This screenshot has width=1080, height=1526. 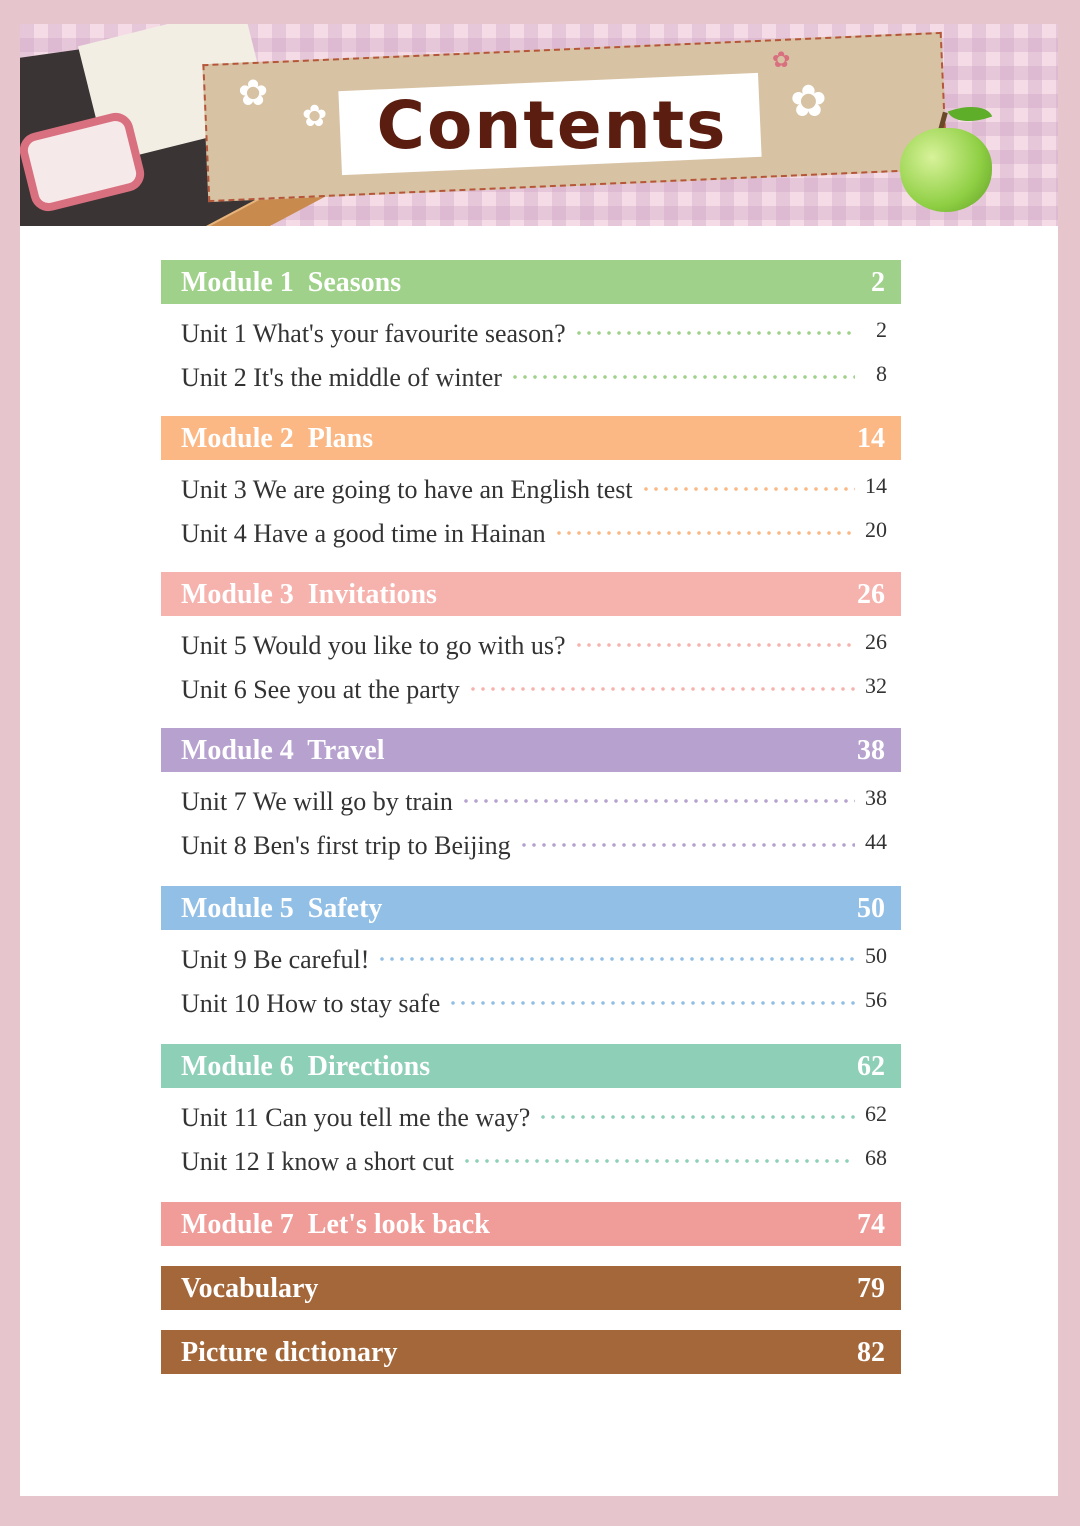 What do you see at coordinates (356, 1118) in the screenshot?
I see `unit-title: Unit 11 Can you tell me the way?` at bounding box center [356, 1118].